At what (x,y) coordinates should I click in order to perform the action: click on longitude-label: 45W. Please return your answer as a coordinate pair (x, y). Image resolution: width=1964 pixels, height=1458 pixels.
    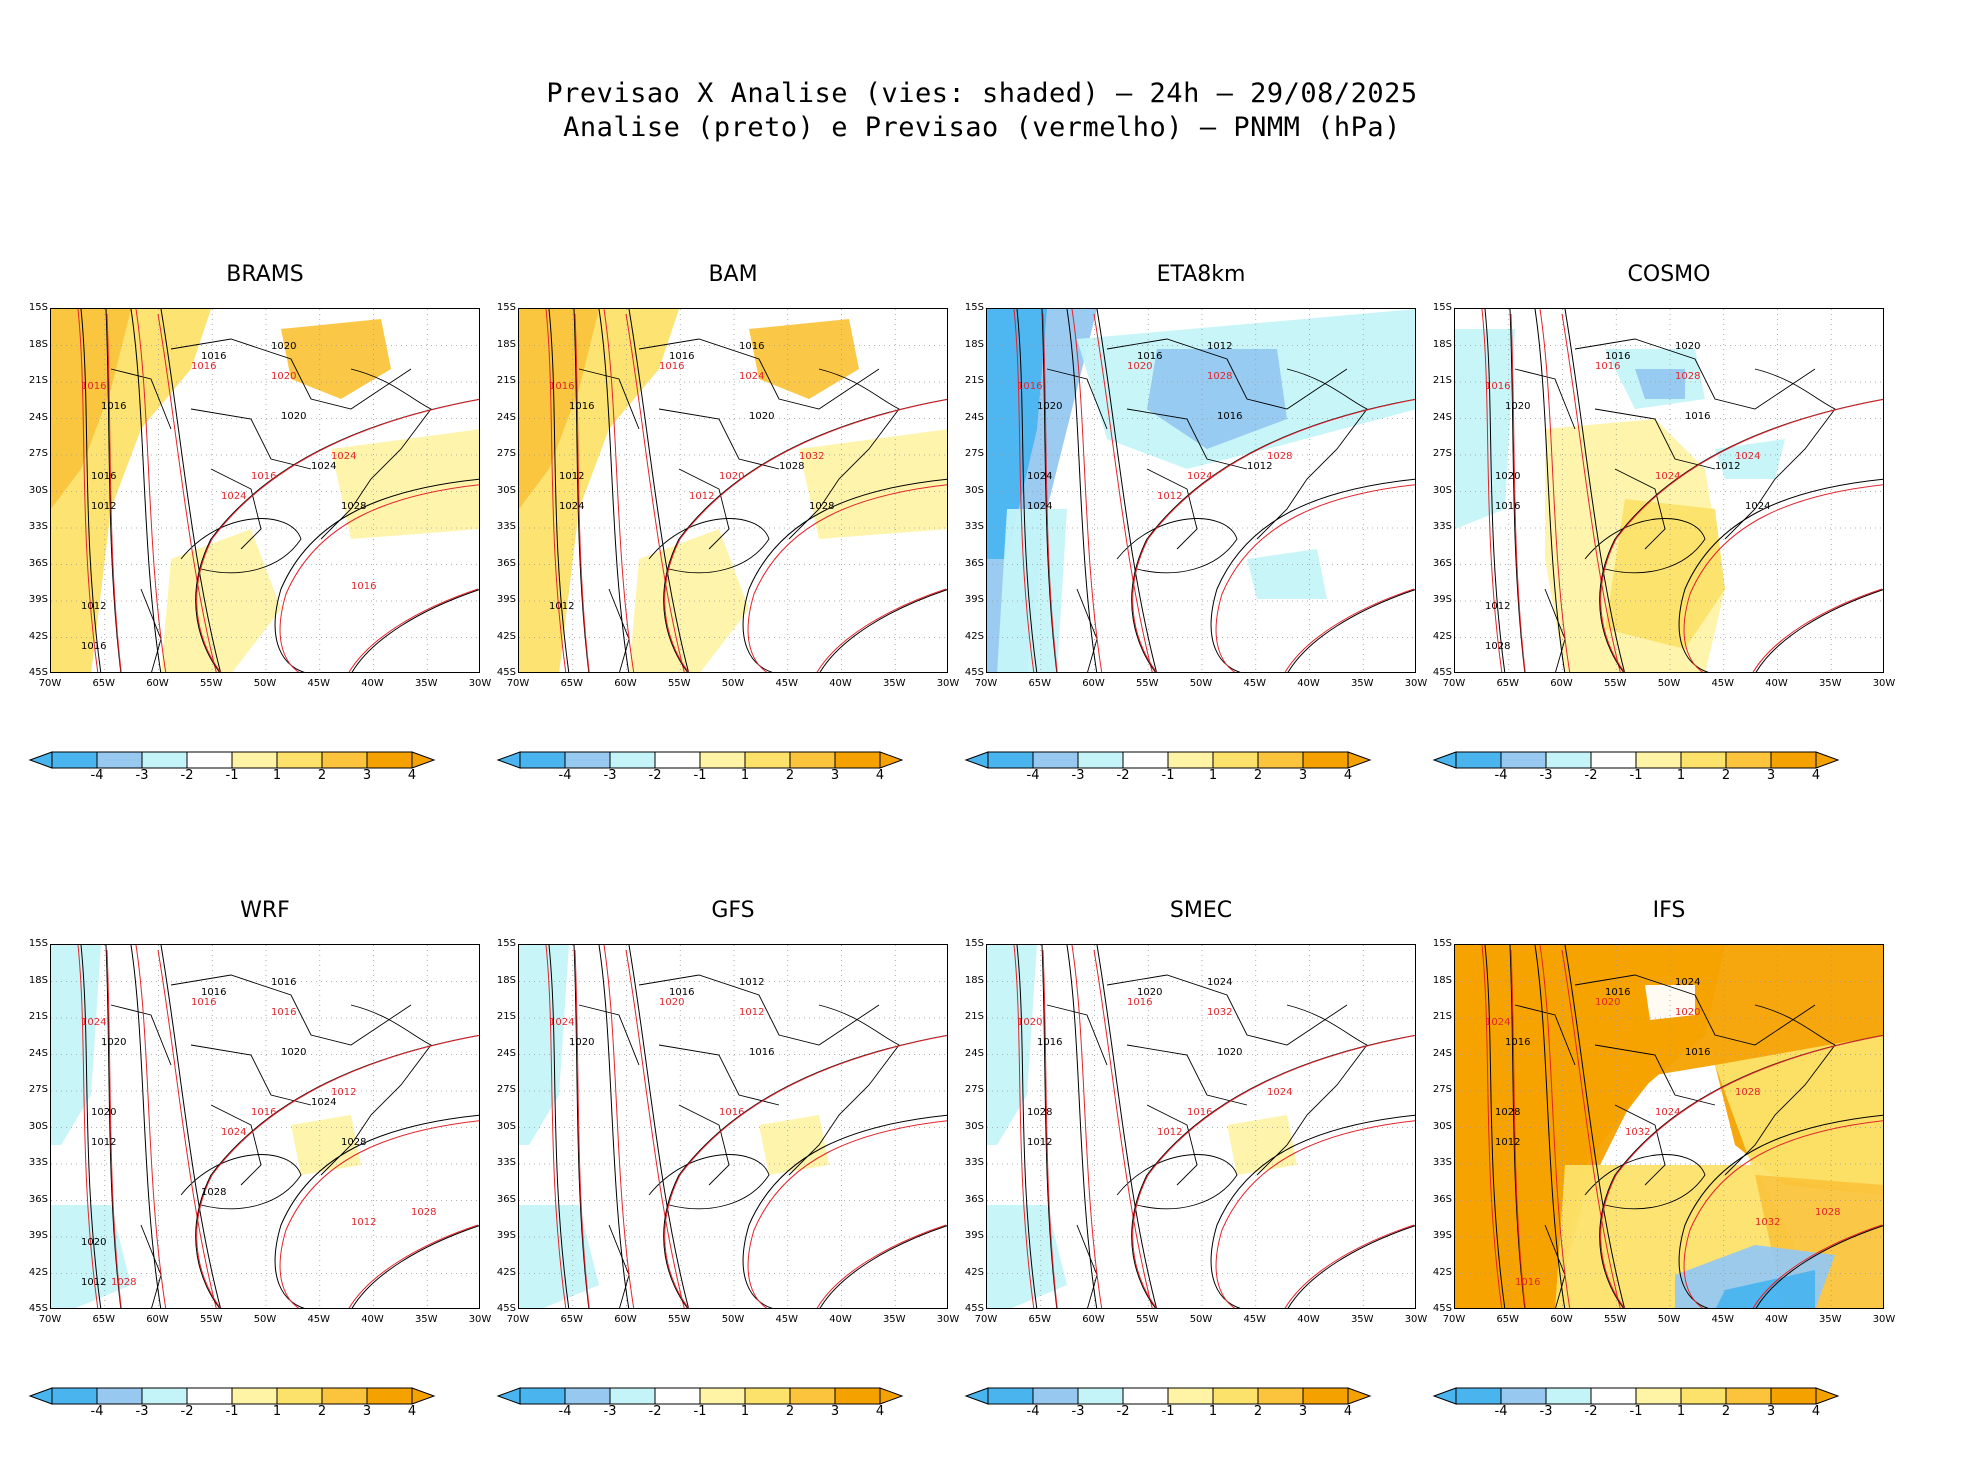
    Looking at the image, I should click on (787, 1319).